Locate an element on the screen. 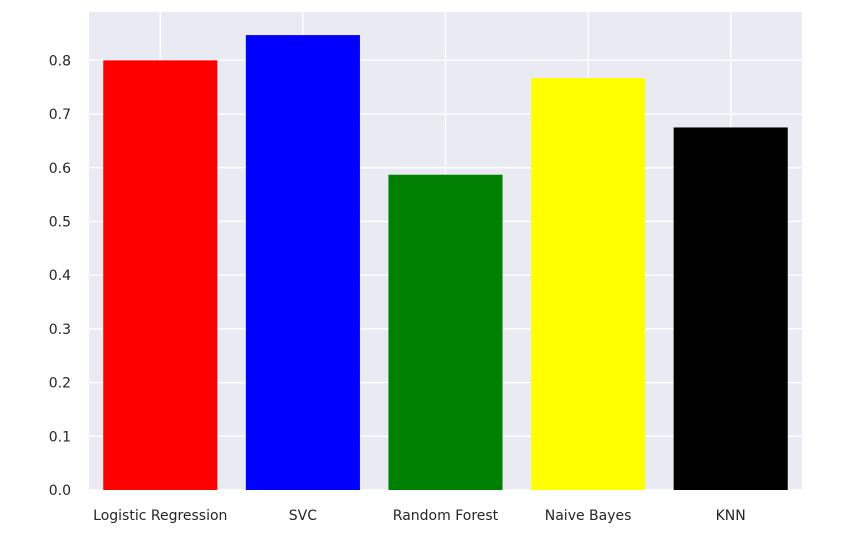 This screenshot has width=867, height=551. y-tick-label: 0.8 is located at coordinates (60, 61).